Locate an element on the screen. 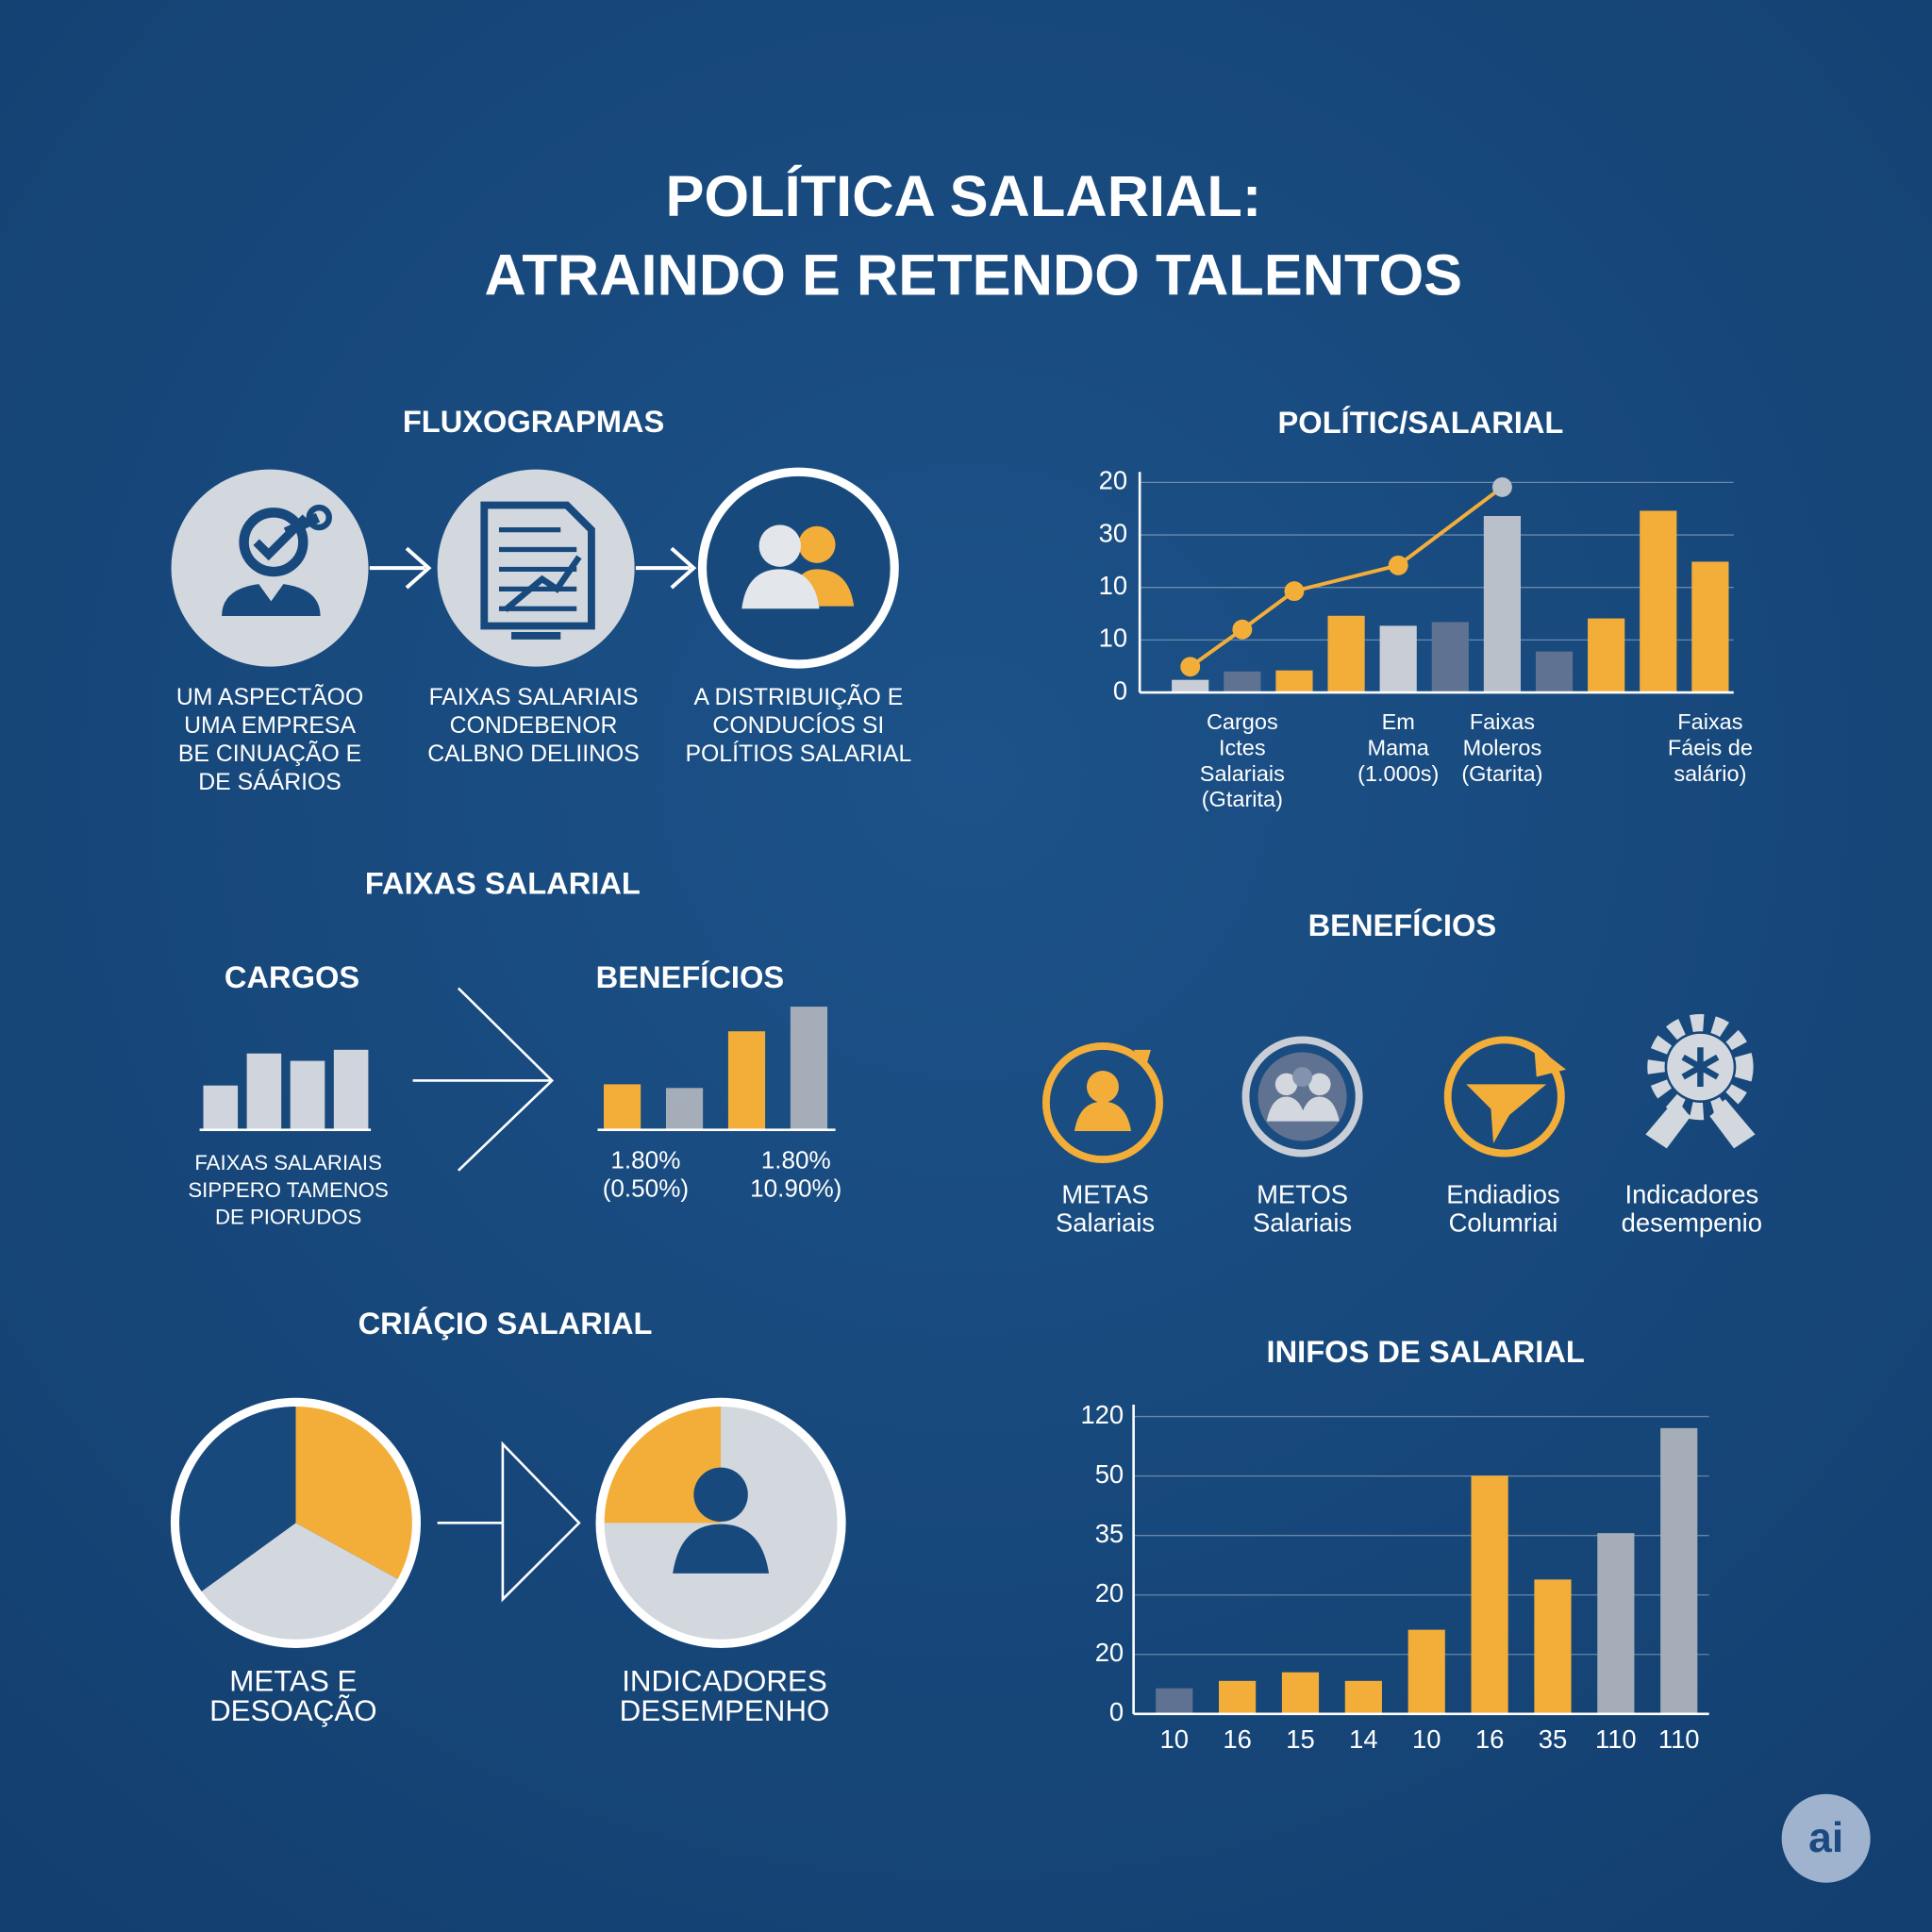 This screenshot has height=1932, width=1932. x-tick-label: 15 is located at coordinates (1300, 1739).